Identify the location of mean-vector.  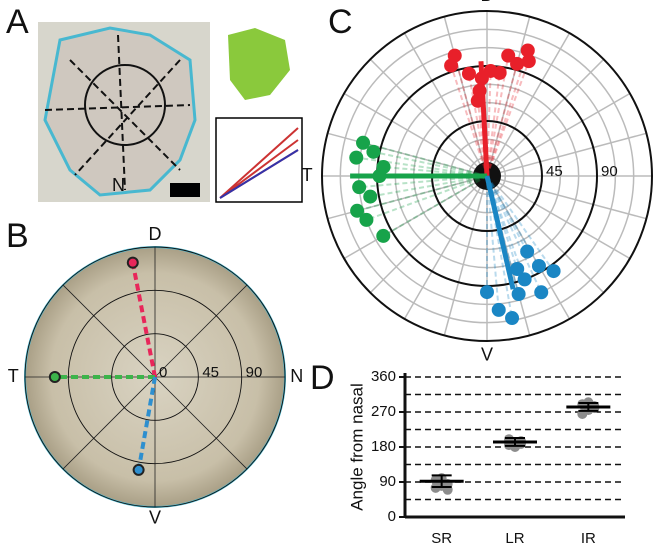
(500, 232).